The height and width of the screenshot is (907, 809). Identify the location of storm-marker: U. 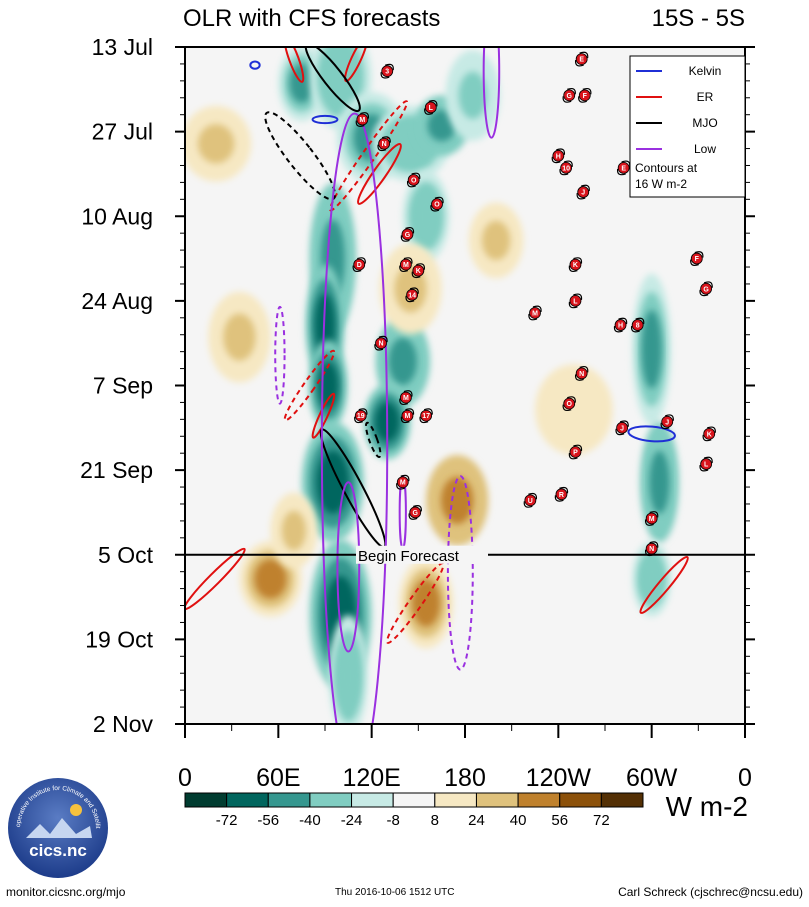
(530, 500).